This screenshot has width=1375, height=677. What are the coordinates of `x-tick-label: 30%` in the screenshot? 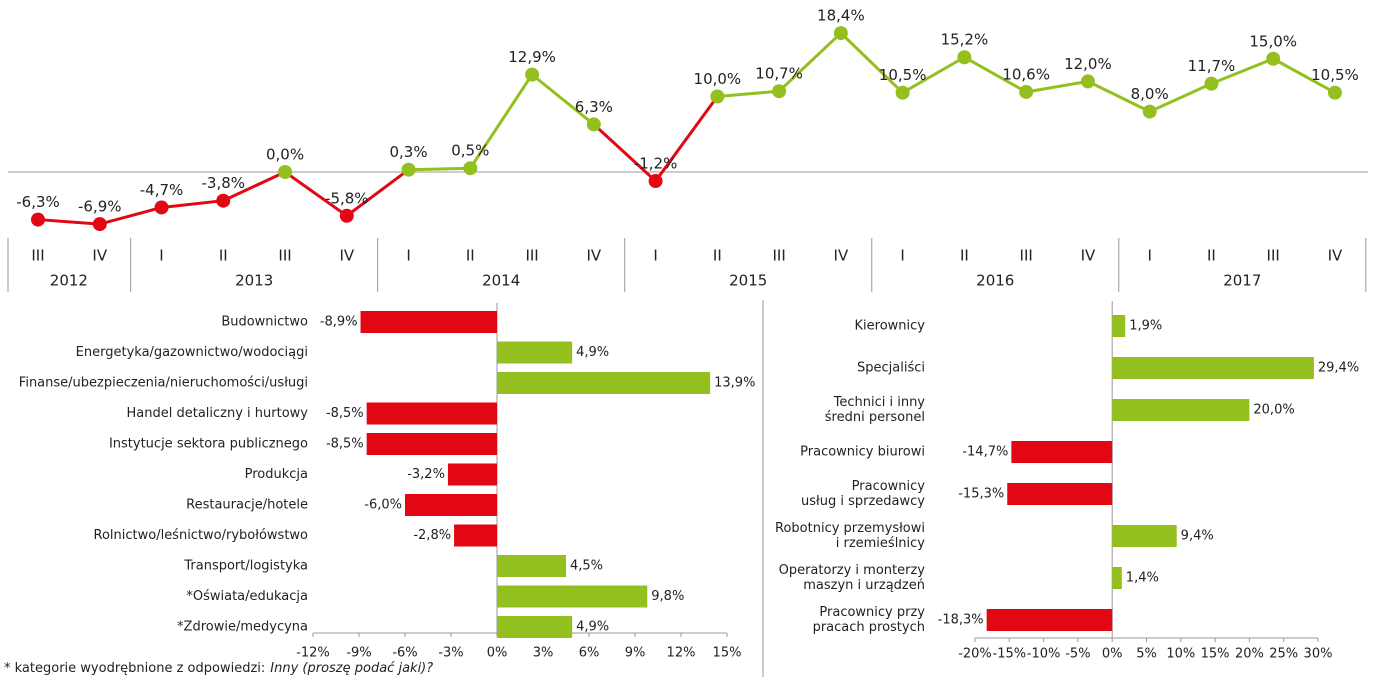 It's located at (1318, 654).